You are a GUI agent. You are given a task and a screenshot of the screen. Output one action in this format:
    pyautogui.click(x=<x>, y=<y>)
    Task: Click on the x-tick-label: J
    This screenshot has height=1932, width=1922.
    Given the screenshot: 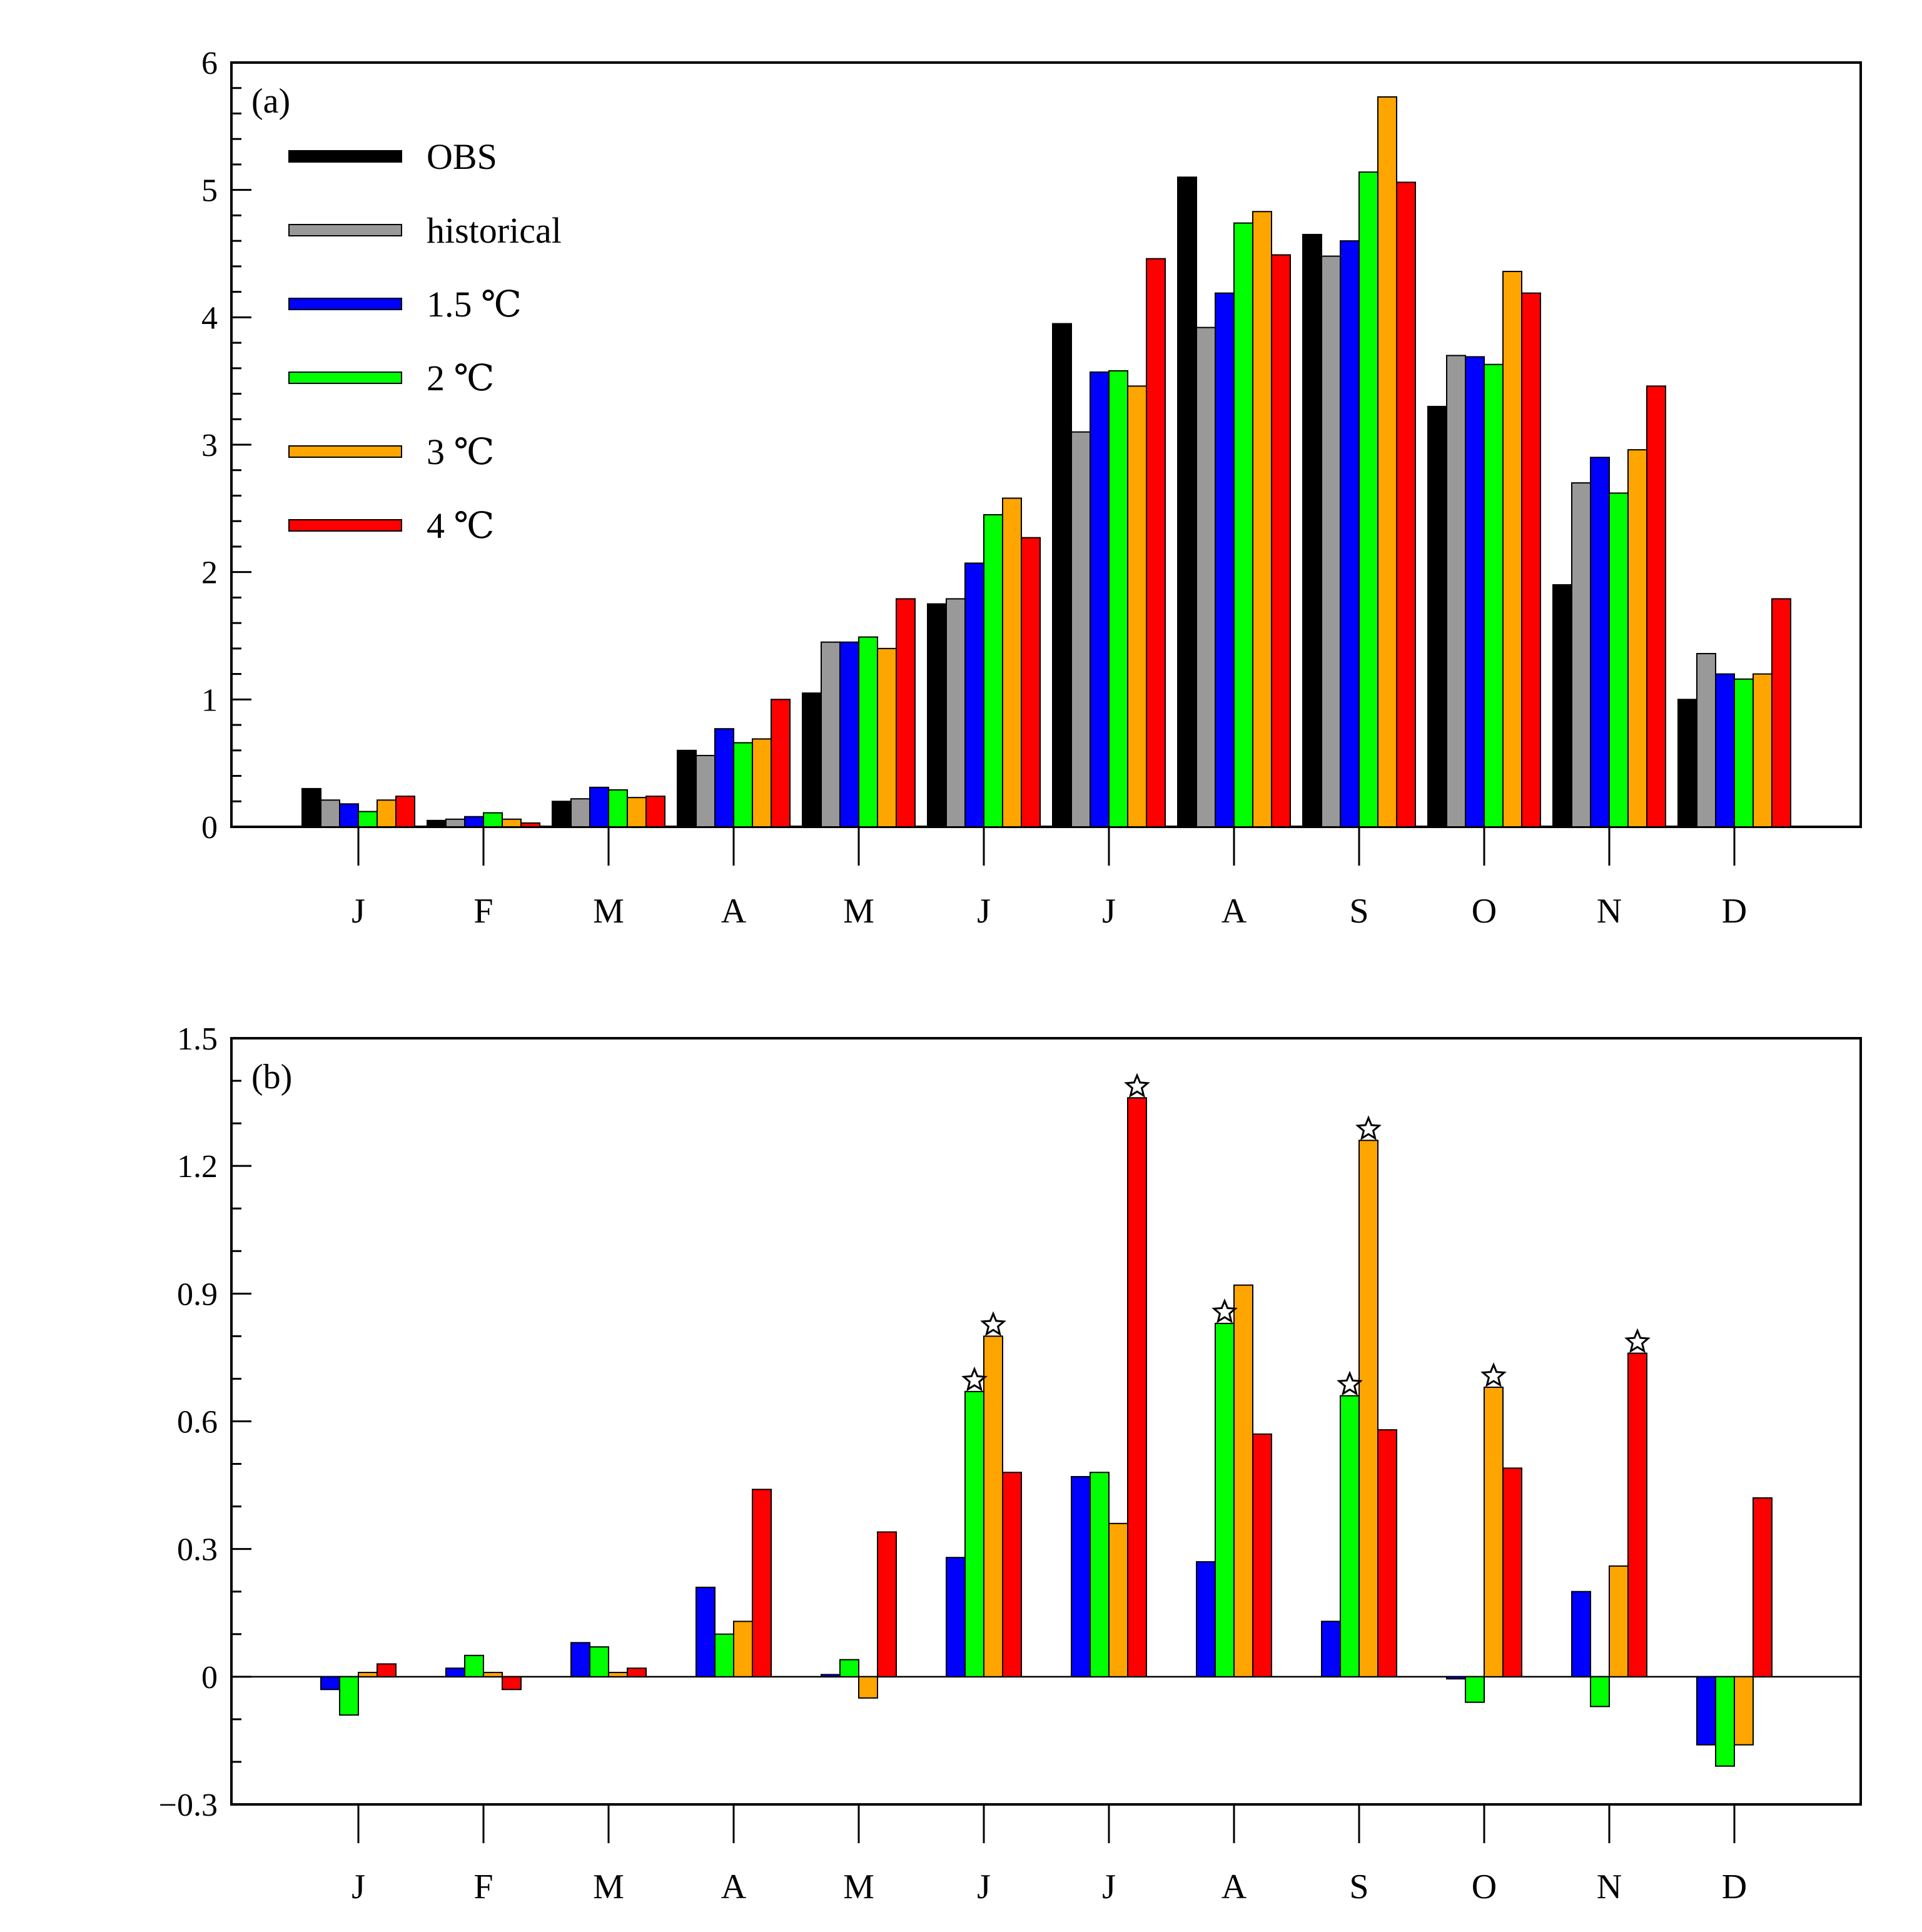 What is the action you would take?
    pyautogui.click(x=358, y=912)
    